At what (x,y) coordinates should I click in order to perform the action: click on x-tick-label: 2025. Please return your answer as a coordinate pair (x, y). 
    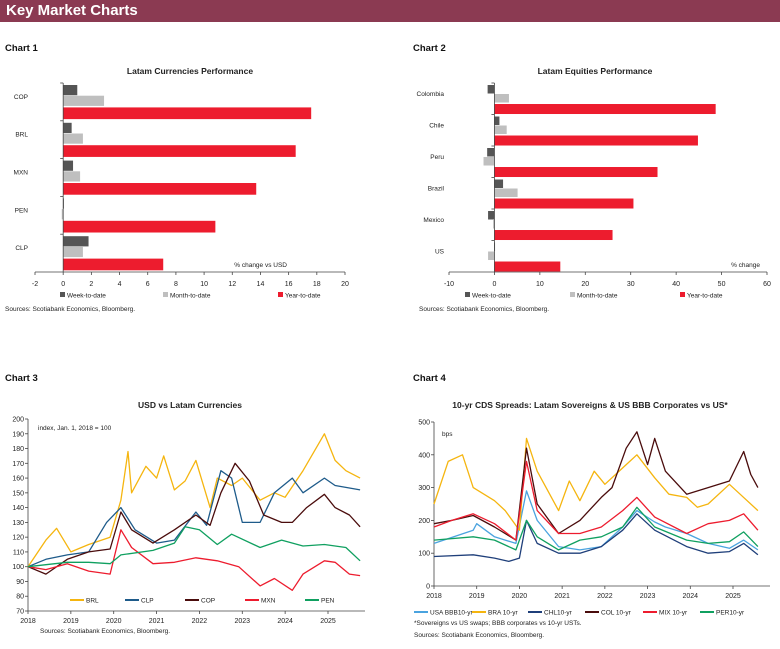
    Looking at the image, I should click on (328, 621).